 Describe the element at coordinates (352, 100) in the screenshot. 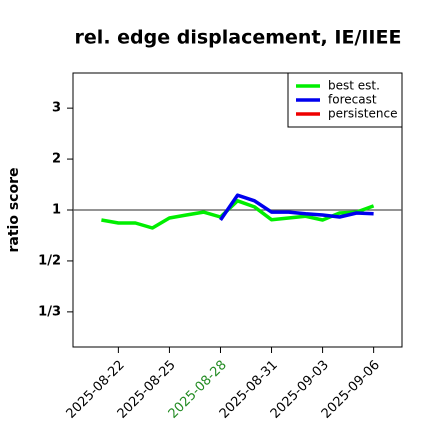

I see `legend-label: forecast` at that location.